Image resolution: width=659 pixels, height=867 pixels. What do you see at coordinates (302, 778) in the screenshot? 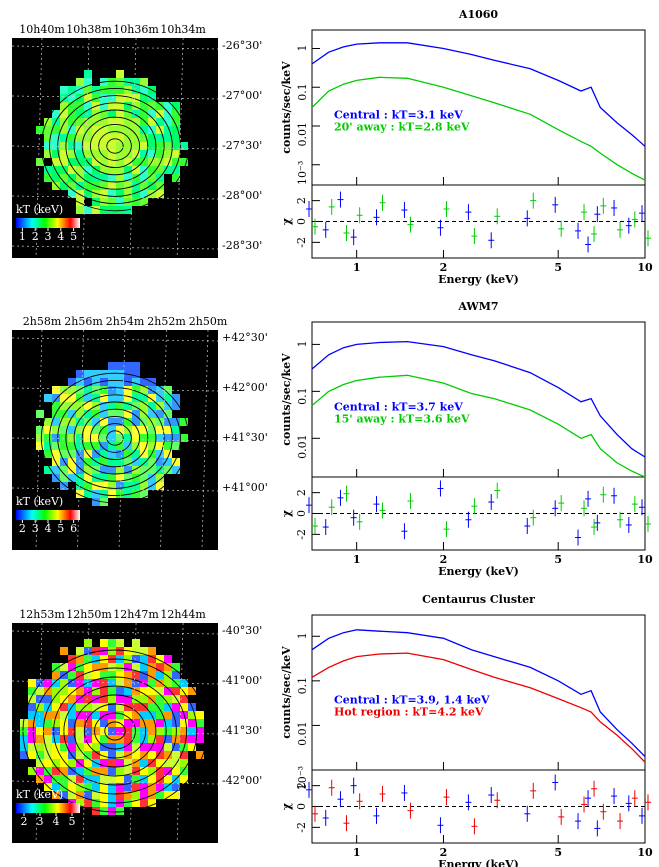
I see `y-tick-label: 10⁻³` at bounding box center [302, 778].